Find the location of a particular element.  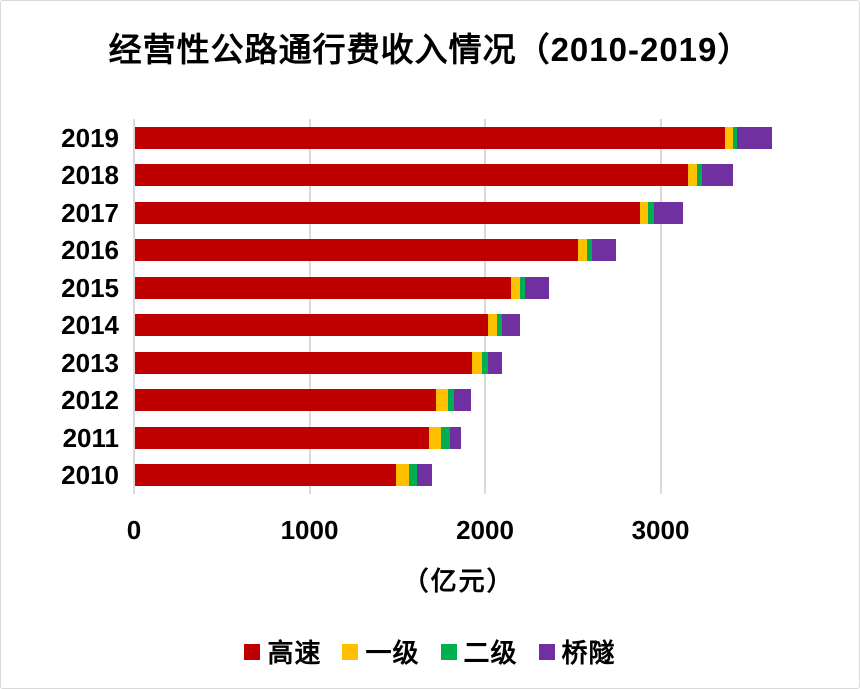

legend-label-class2-road: 二级 is located at coordinates (490, 653).